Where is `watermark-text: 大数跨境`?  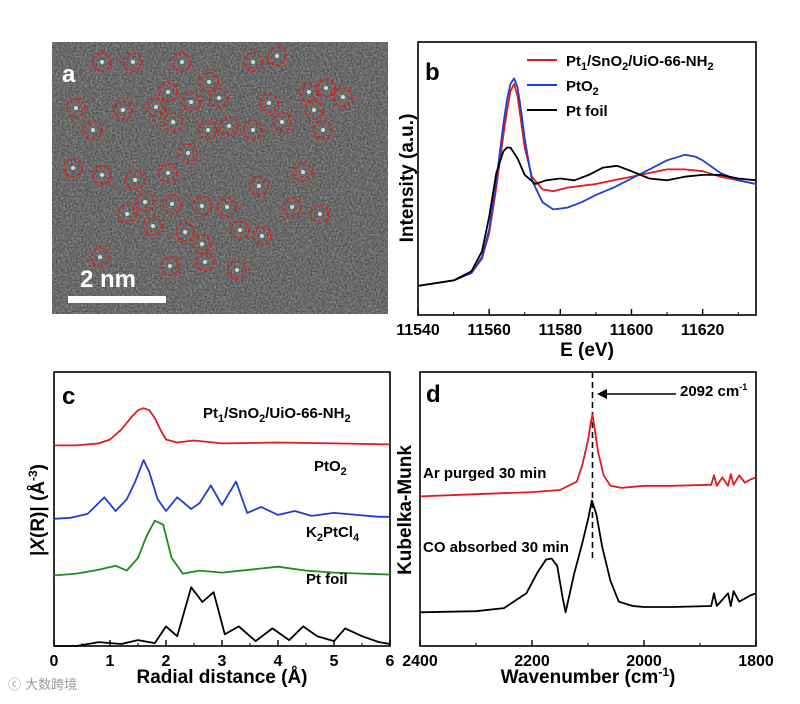 watermark-text: 大数跨境 is located at coordinates (51, 685).